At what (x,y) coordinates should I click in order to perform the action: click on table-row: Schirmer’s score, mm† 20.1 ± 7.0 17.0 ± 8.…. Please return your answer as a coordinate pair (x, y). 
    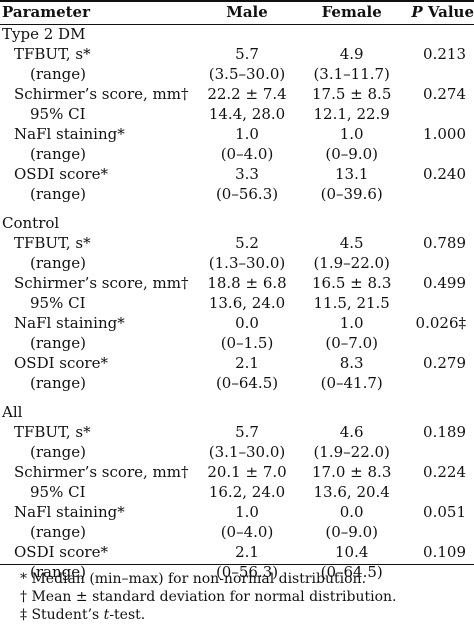
    Looking at the image, I should click on (237, 472).